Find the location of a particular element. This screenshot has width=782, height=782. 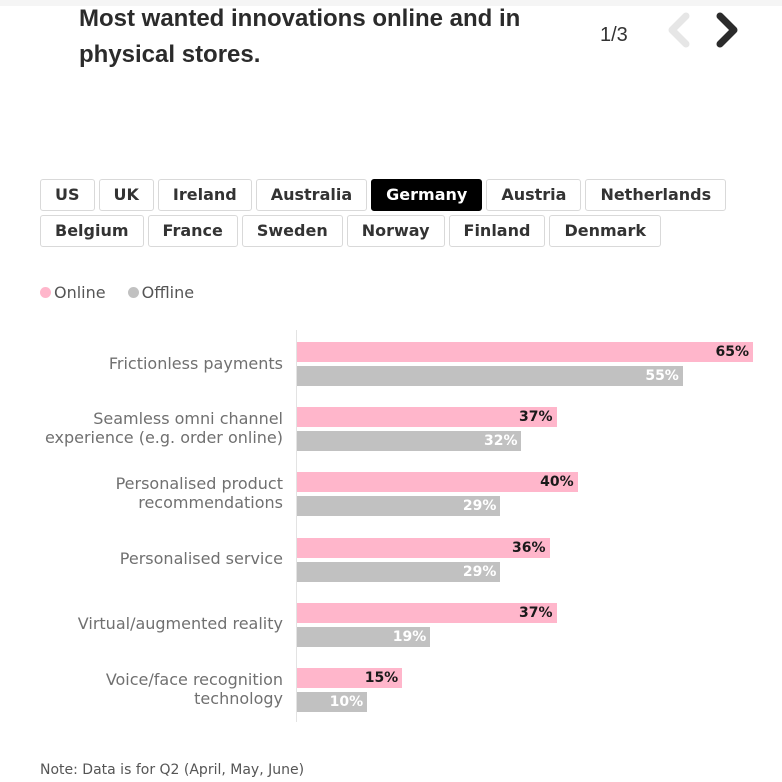

tab-uk: UK is located at coordinates (126, 195).